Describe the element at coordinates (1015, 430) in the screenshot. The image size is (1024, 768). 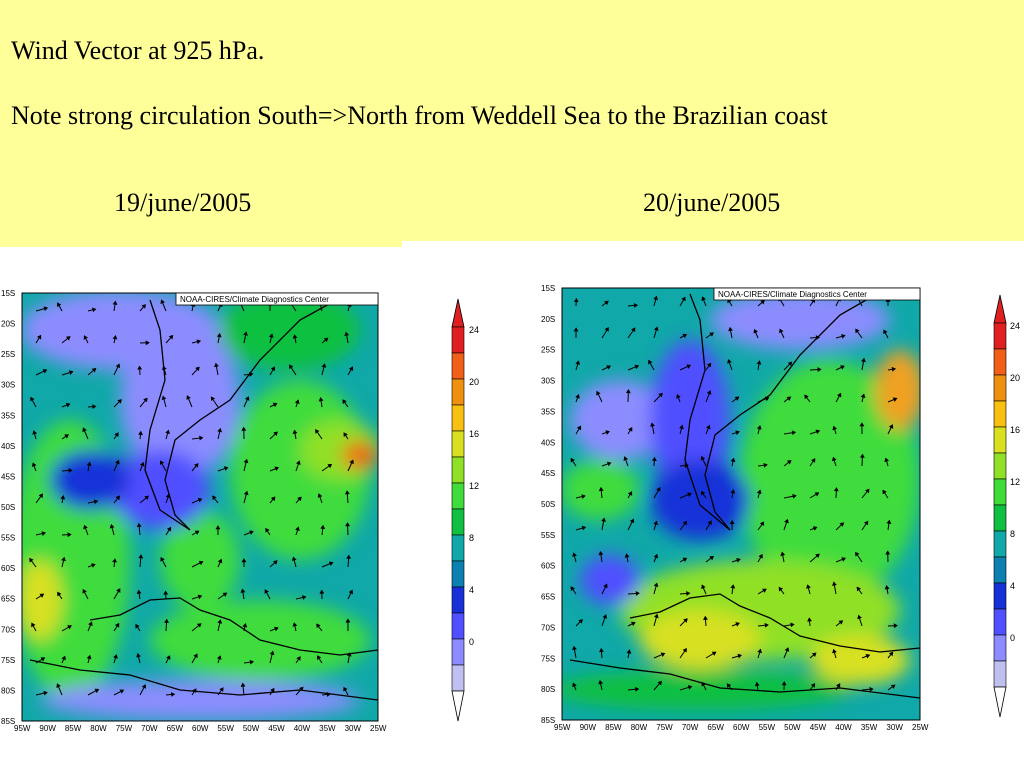
I see `colorbar-label-right: 16` at that location.